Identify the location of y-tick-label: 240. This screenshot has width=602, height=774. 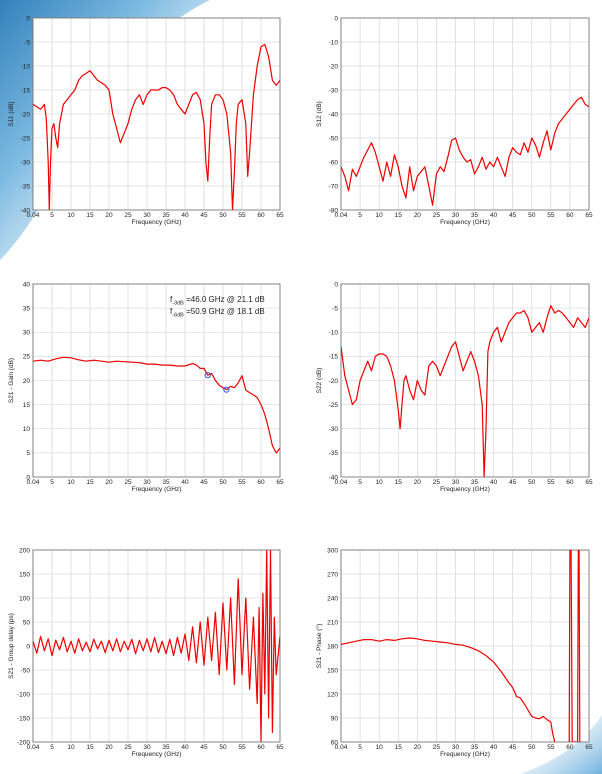
(332, 598).